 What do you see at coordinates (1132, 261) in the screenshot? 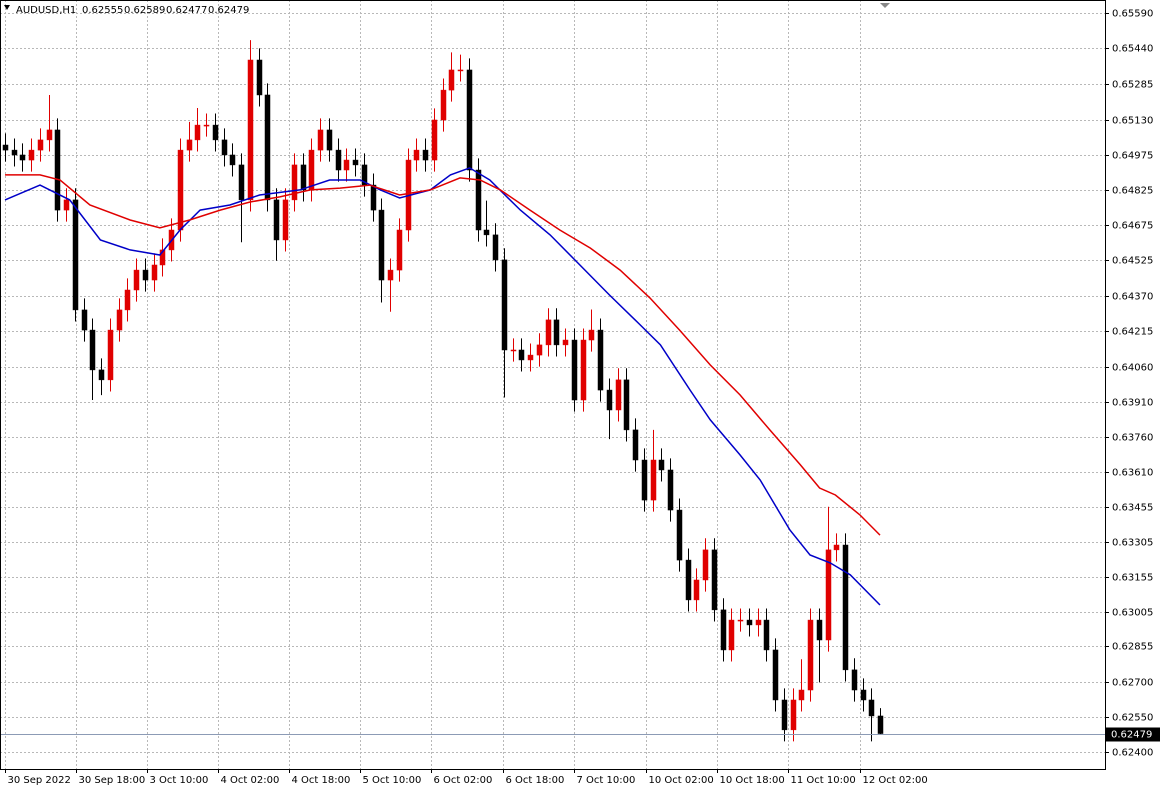
I see `y-tick-label: 0.64525` at bounding box center [1132, 261].